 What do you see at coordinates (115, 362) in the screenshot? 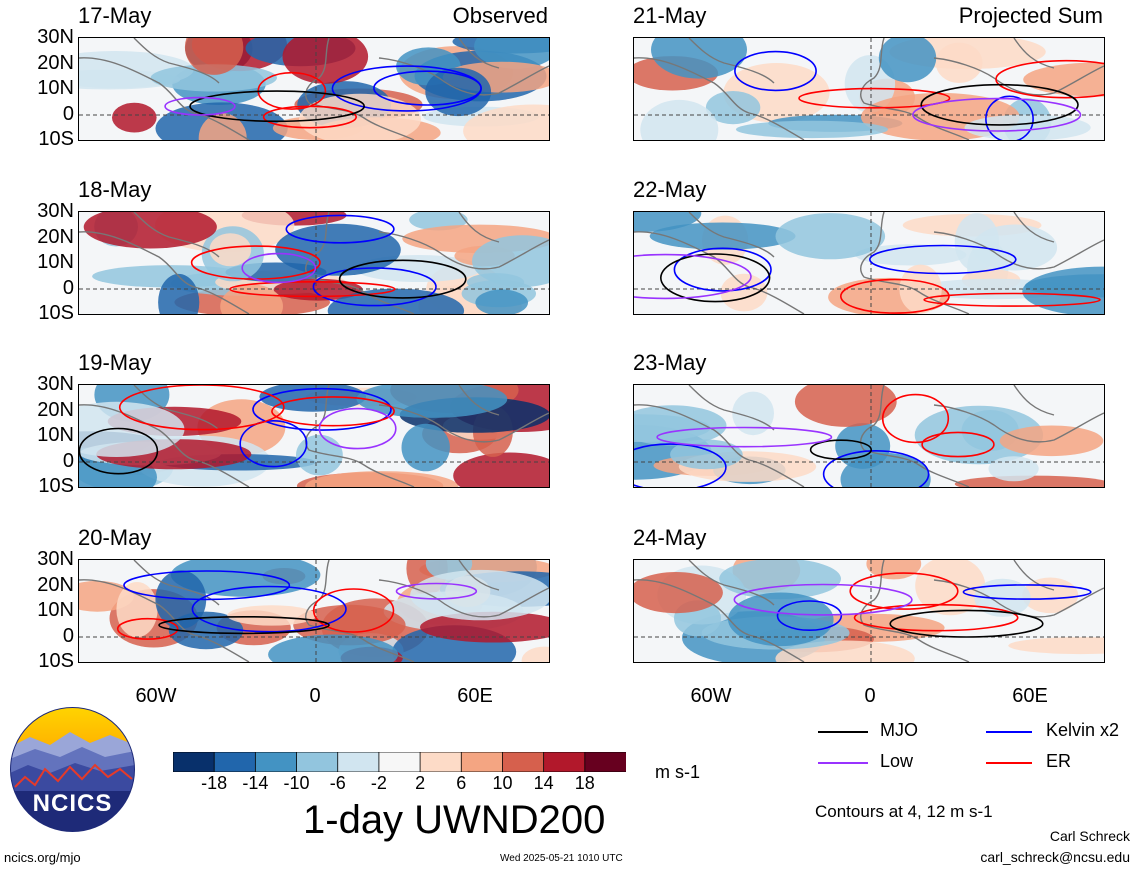
I see `panel-date-left-2: 19-May` at bounding box center [115, 362].